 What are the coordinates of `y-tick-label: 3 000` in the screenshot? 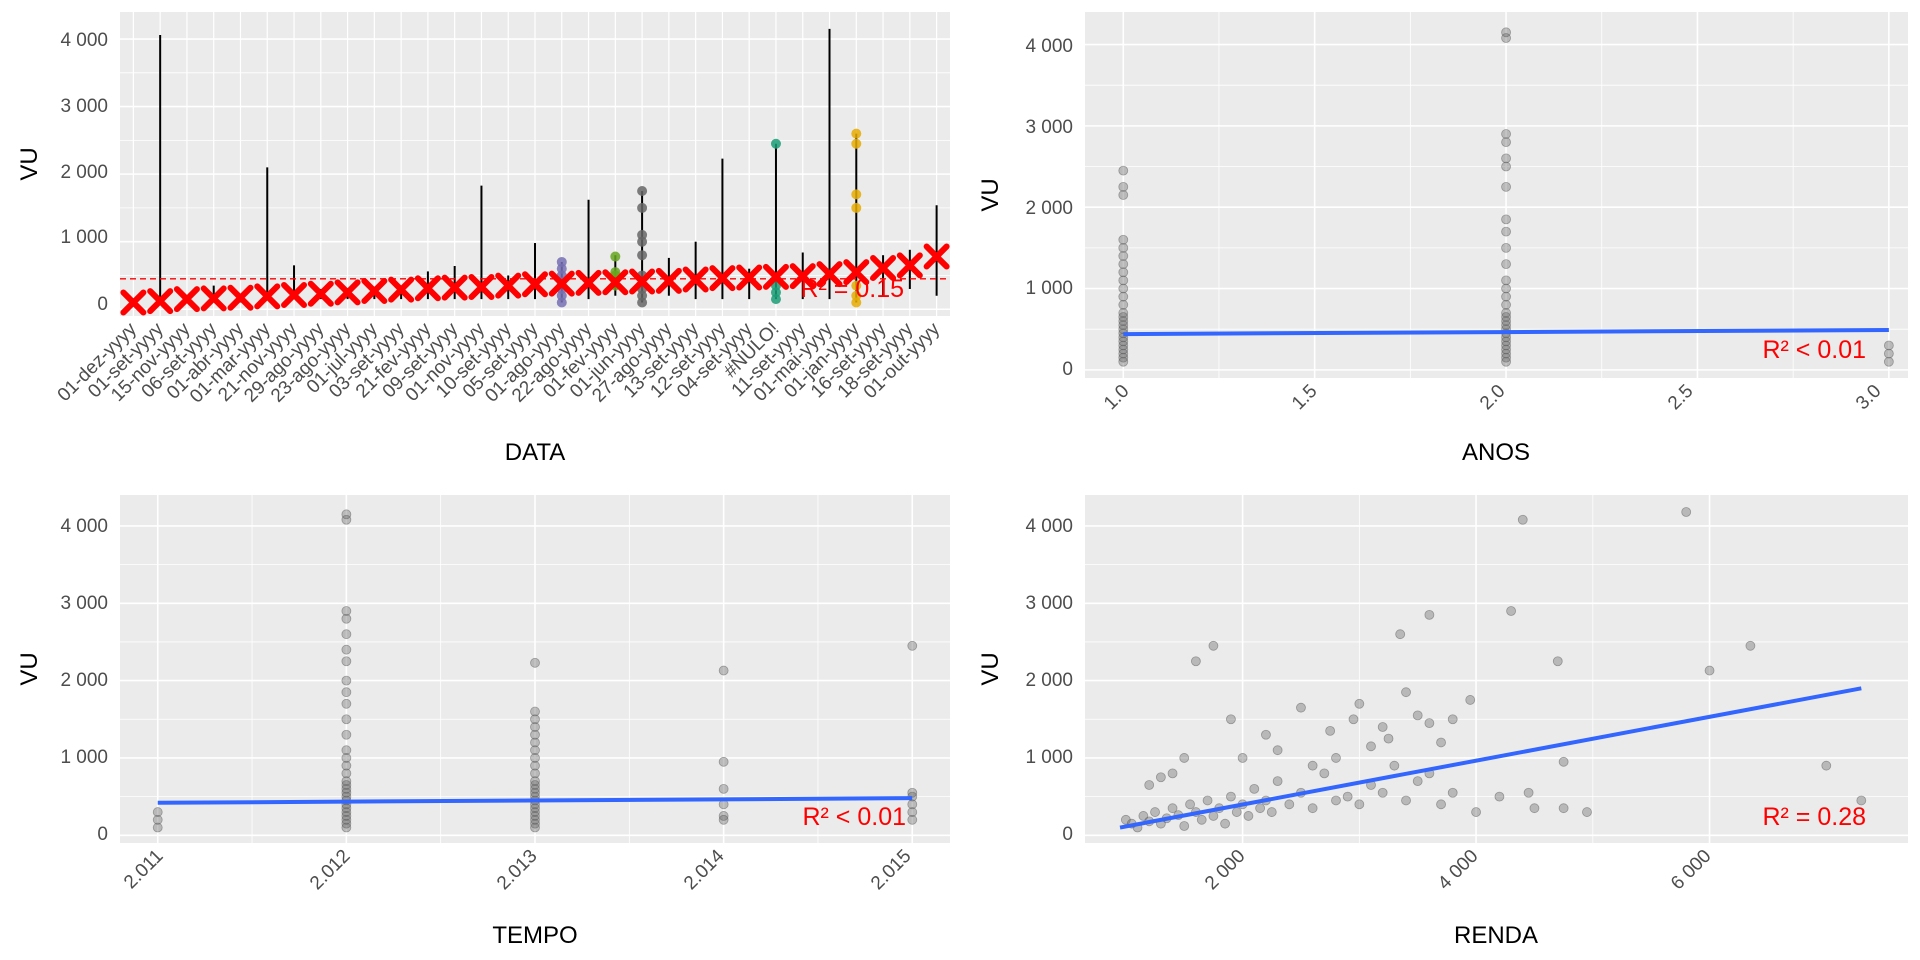 It's located at (84, 603).